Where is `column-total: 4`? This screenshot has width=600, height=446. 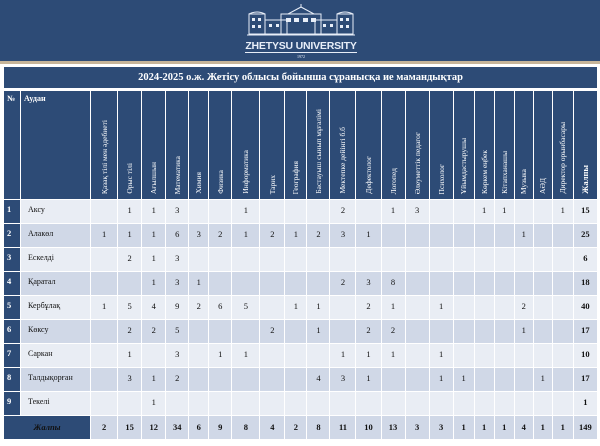
column-total: 4 is located at coordinates (272, 427).